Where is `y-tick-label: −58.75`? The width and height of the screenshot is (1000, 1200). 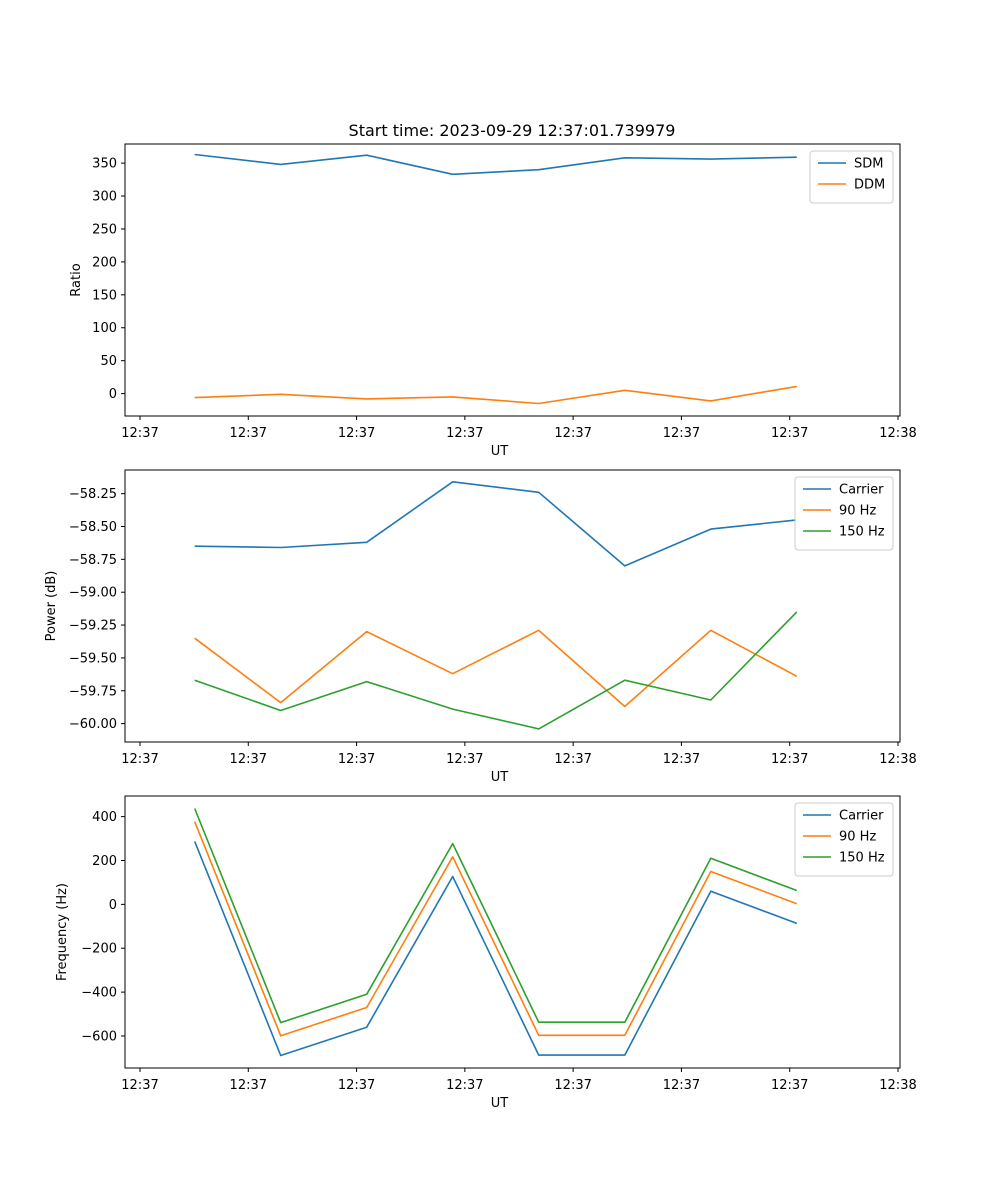 y-tick-label: −58.75 is located at coordinates (93, 560).